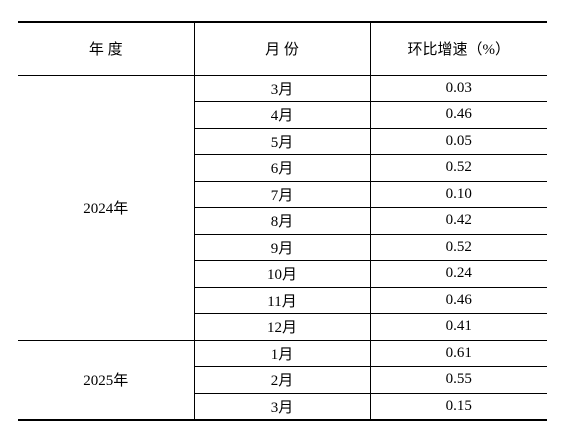 The image size is (568, 444). I want to click on rate-cell: 0.55, so click(458, 379).